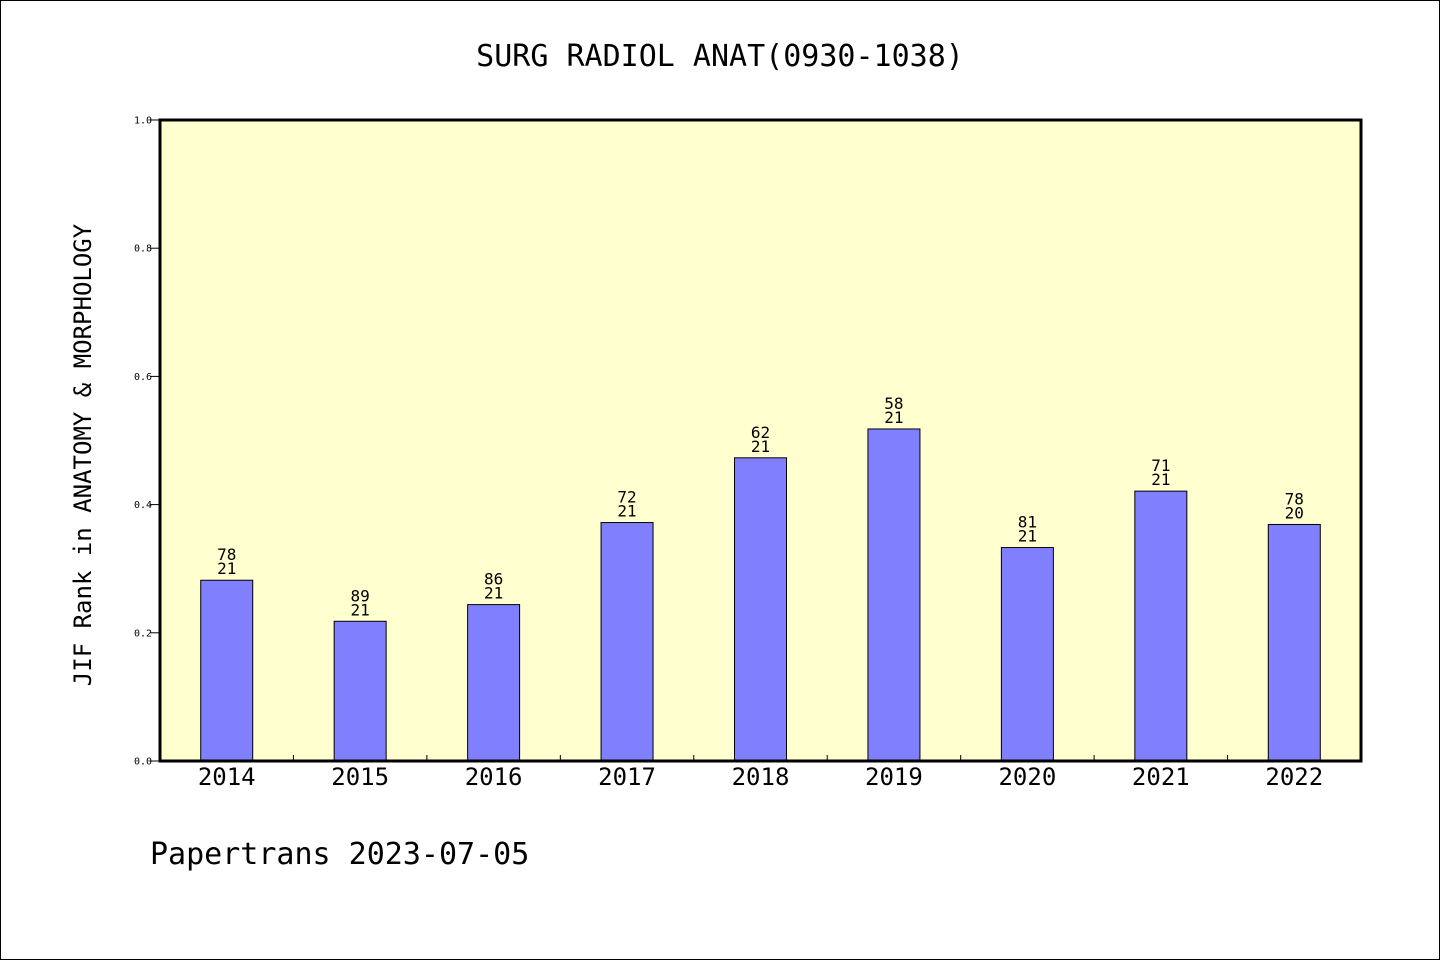 The width and height of the screenshot is (1440, 960). I want to click on bar-2022, so click(1294, 642).